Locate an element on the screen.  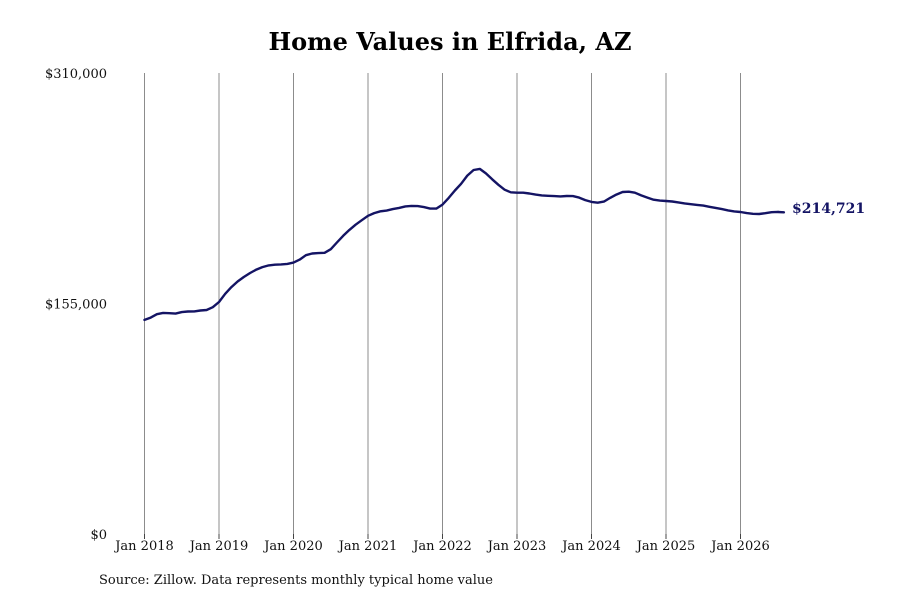
y-tick-label: $155,000 is located at coordinates (76, 305).